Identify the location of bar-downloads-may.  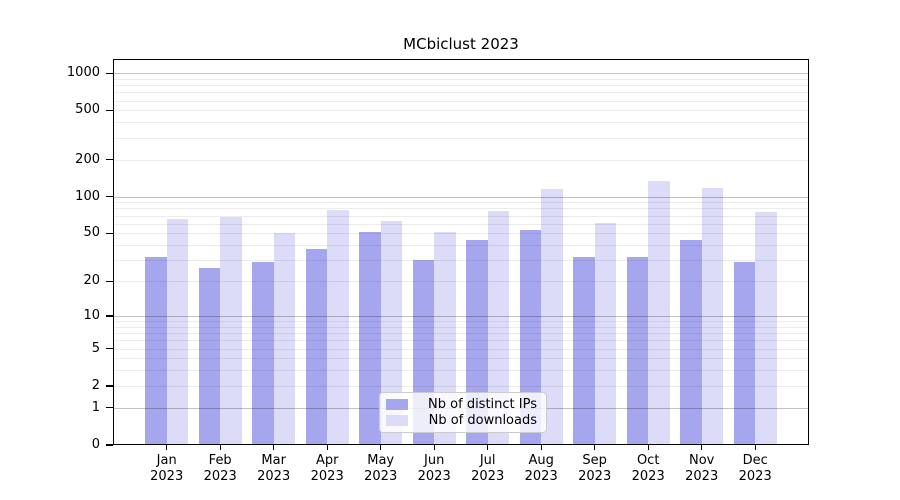
(391, 333).